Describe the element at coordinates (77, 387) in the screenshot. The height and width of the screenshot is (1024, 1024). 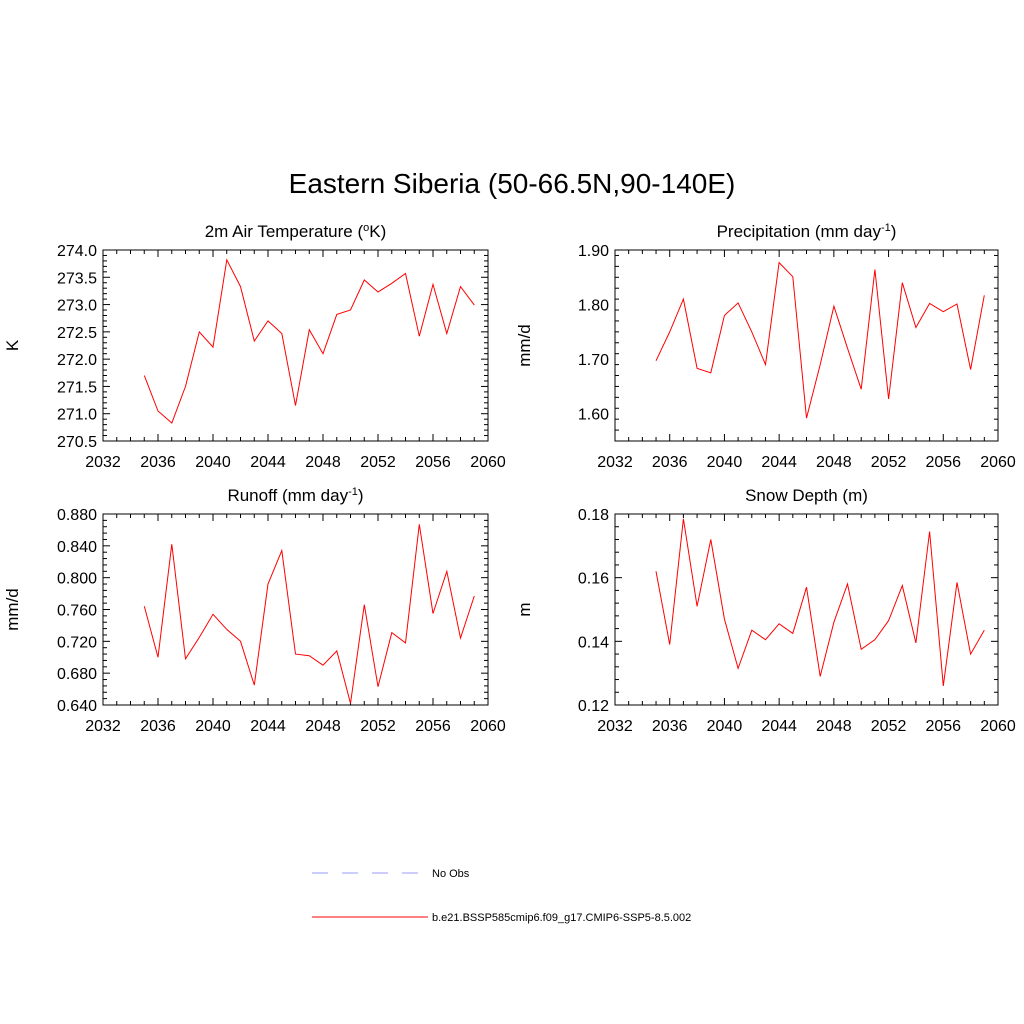
I see `y-tick-label: 271.5` at that location.